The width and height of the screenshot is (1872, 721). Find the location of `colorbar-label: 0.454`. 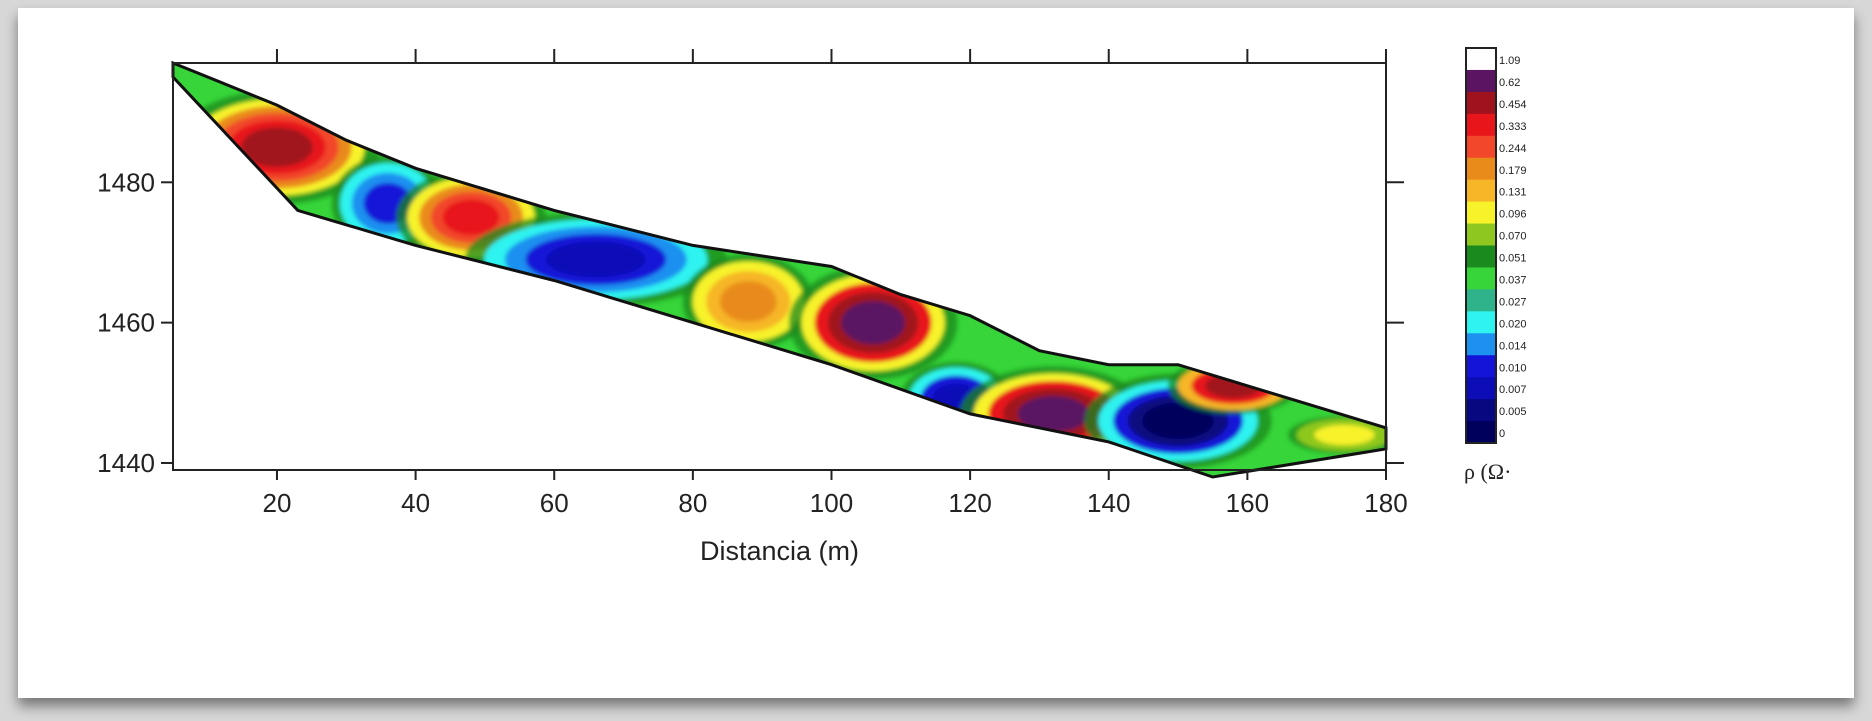

colorbar-label: 0.454 is located at coordinates (1513, 105).